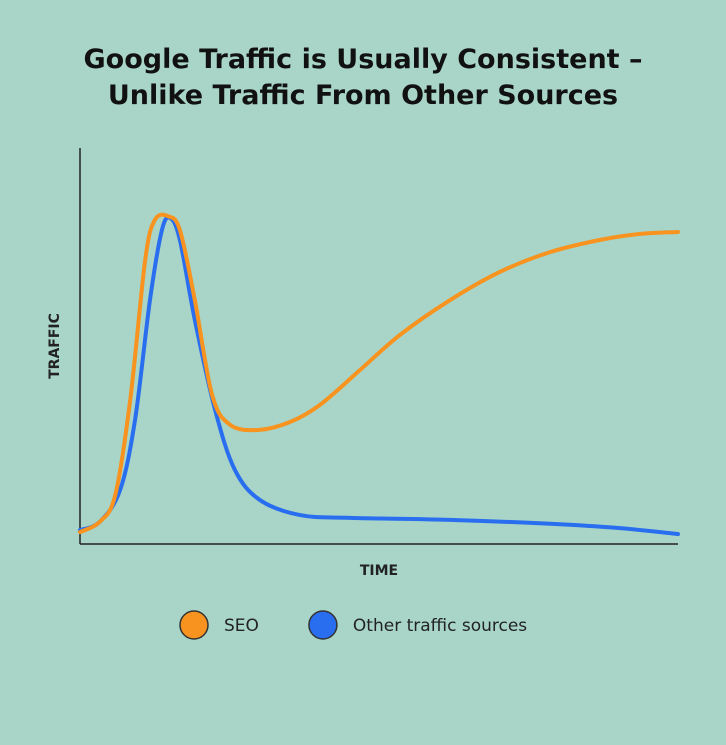 Image resolution: width=726 pixels, height=745 pixels. I want to click on y-axis-label: TRAFFIC, so click(55, 346).